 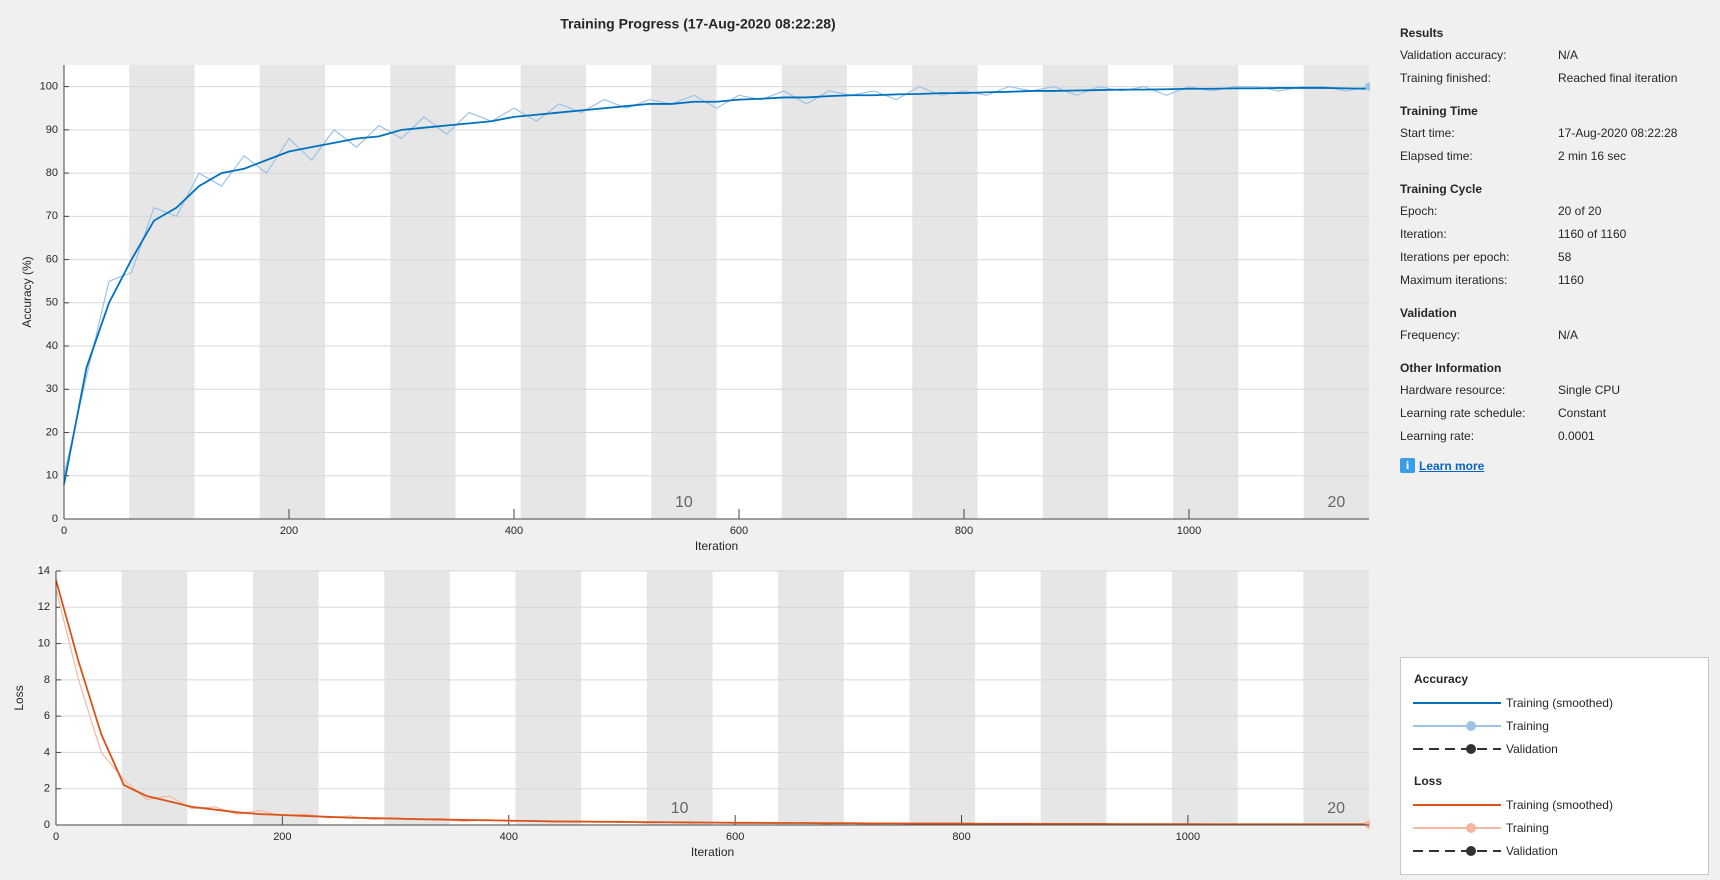 What do you see at coordinates (1423, 234) in the screenshot?
I see `info-label: Iteration:` at bounding box center [1423, 234].